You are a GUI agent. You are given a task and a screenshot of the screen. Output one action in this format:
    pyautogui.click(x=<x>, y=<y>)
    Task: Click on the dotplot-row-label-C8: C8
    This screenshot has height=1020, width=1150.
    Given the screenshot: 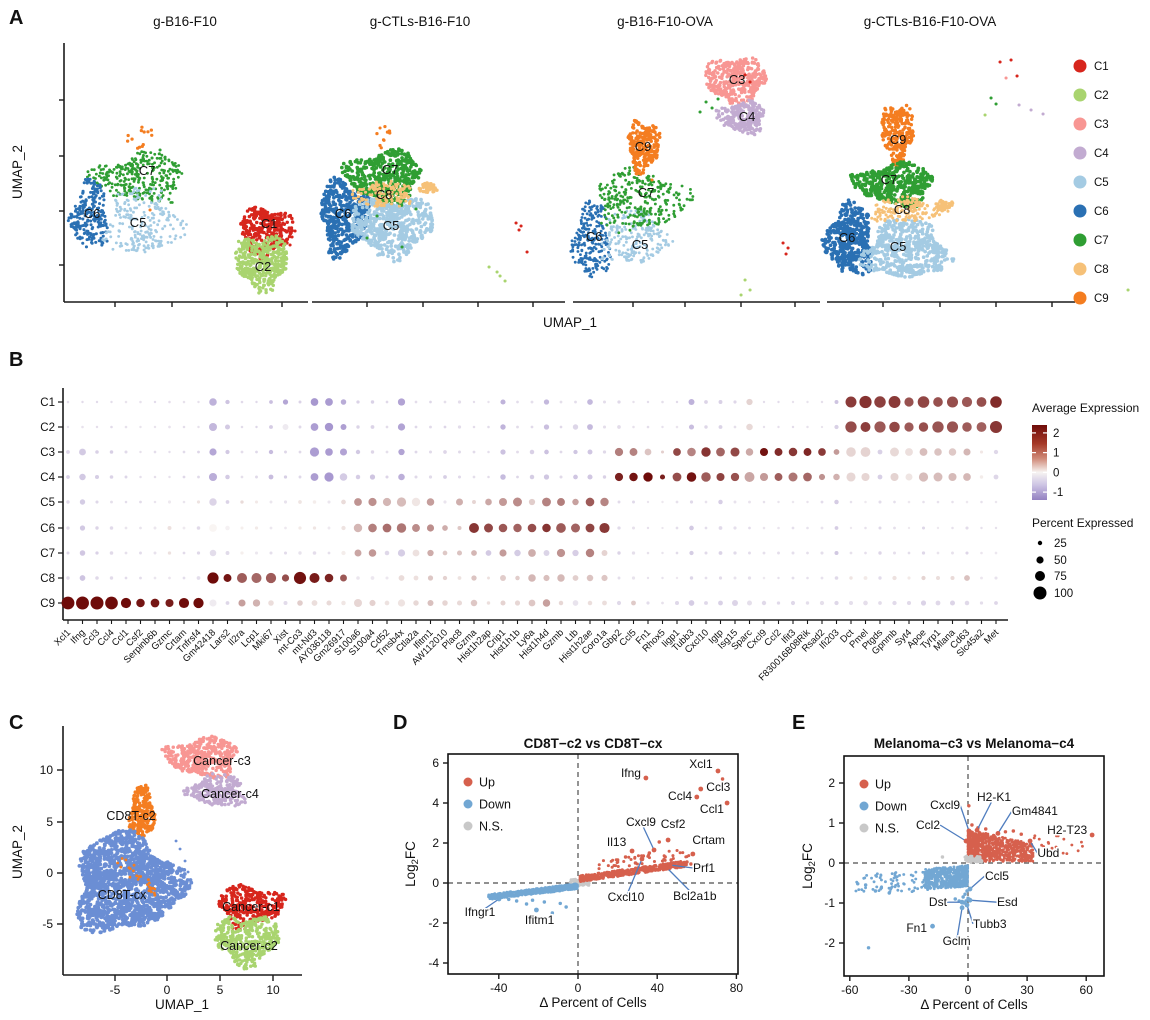 What is the action you would take?
    pyautogui.click(x=47, y=579)
    